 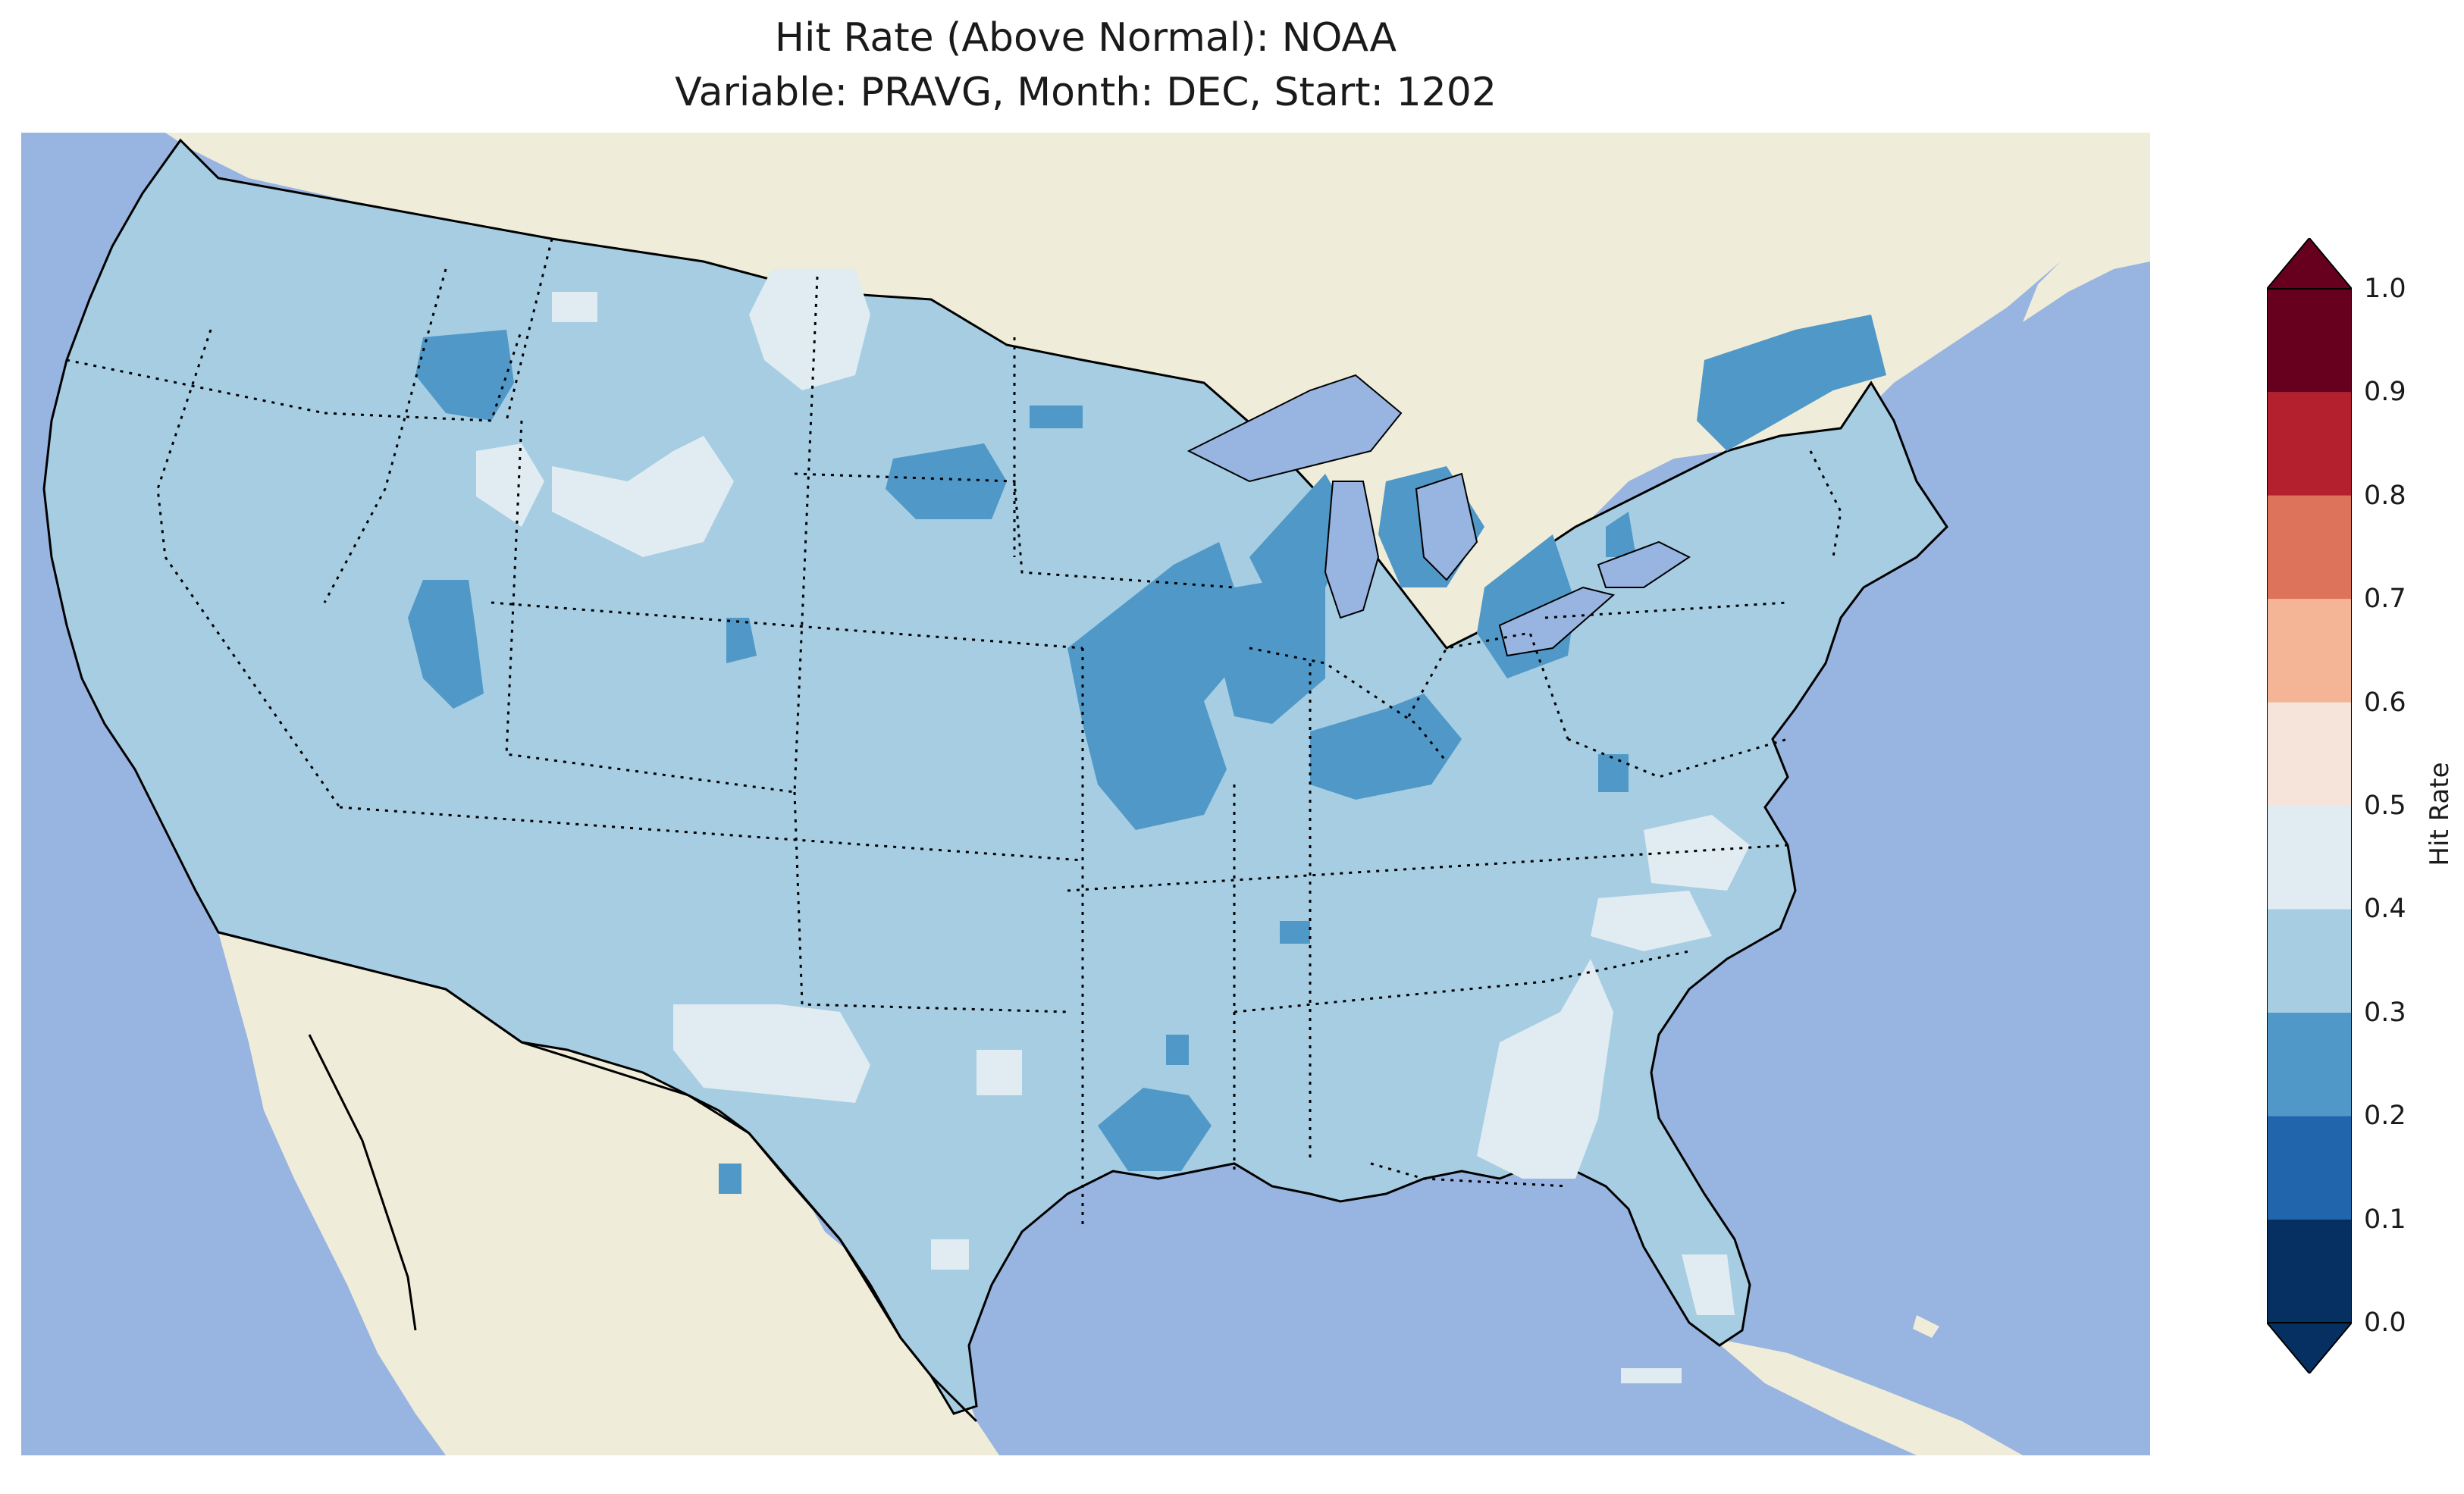 What do you see at coordinates (2385, 1323) in the screenshot?
I see `colorbar-tick-label: 0.0` at bounding box center [2385, 1323].